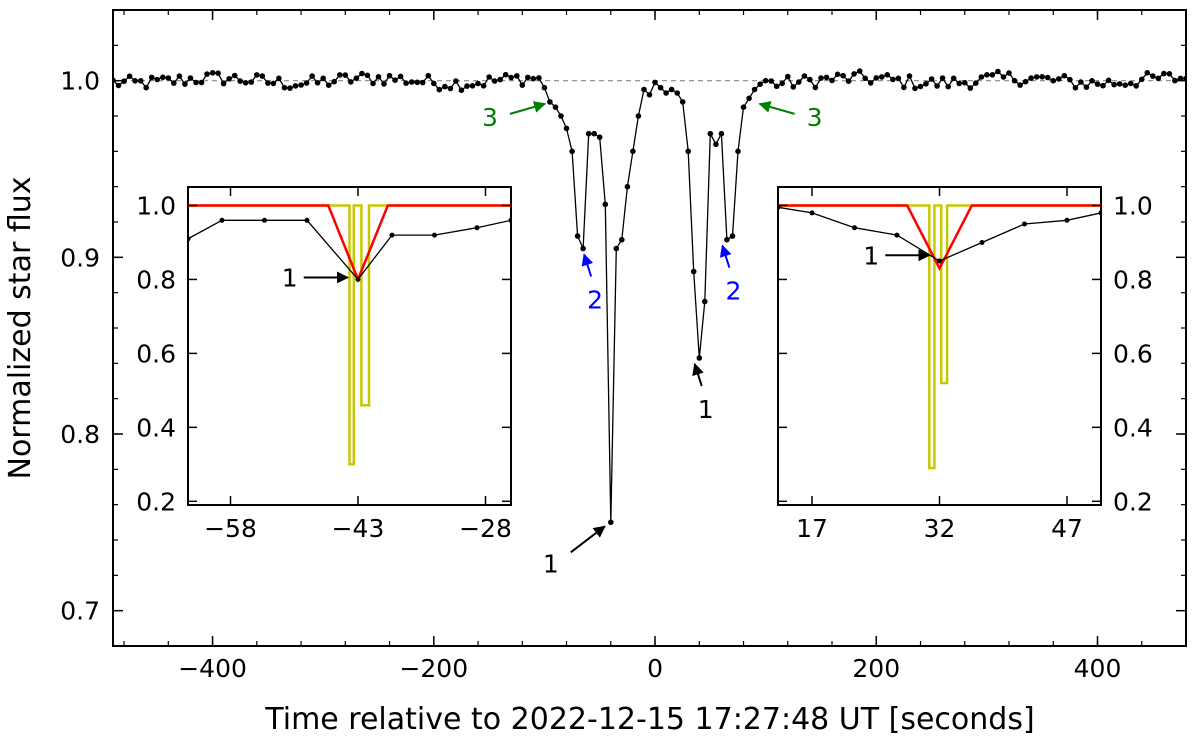  I want to click on right-inset-frame, so click(939, 346).